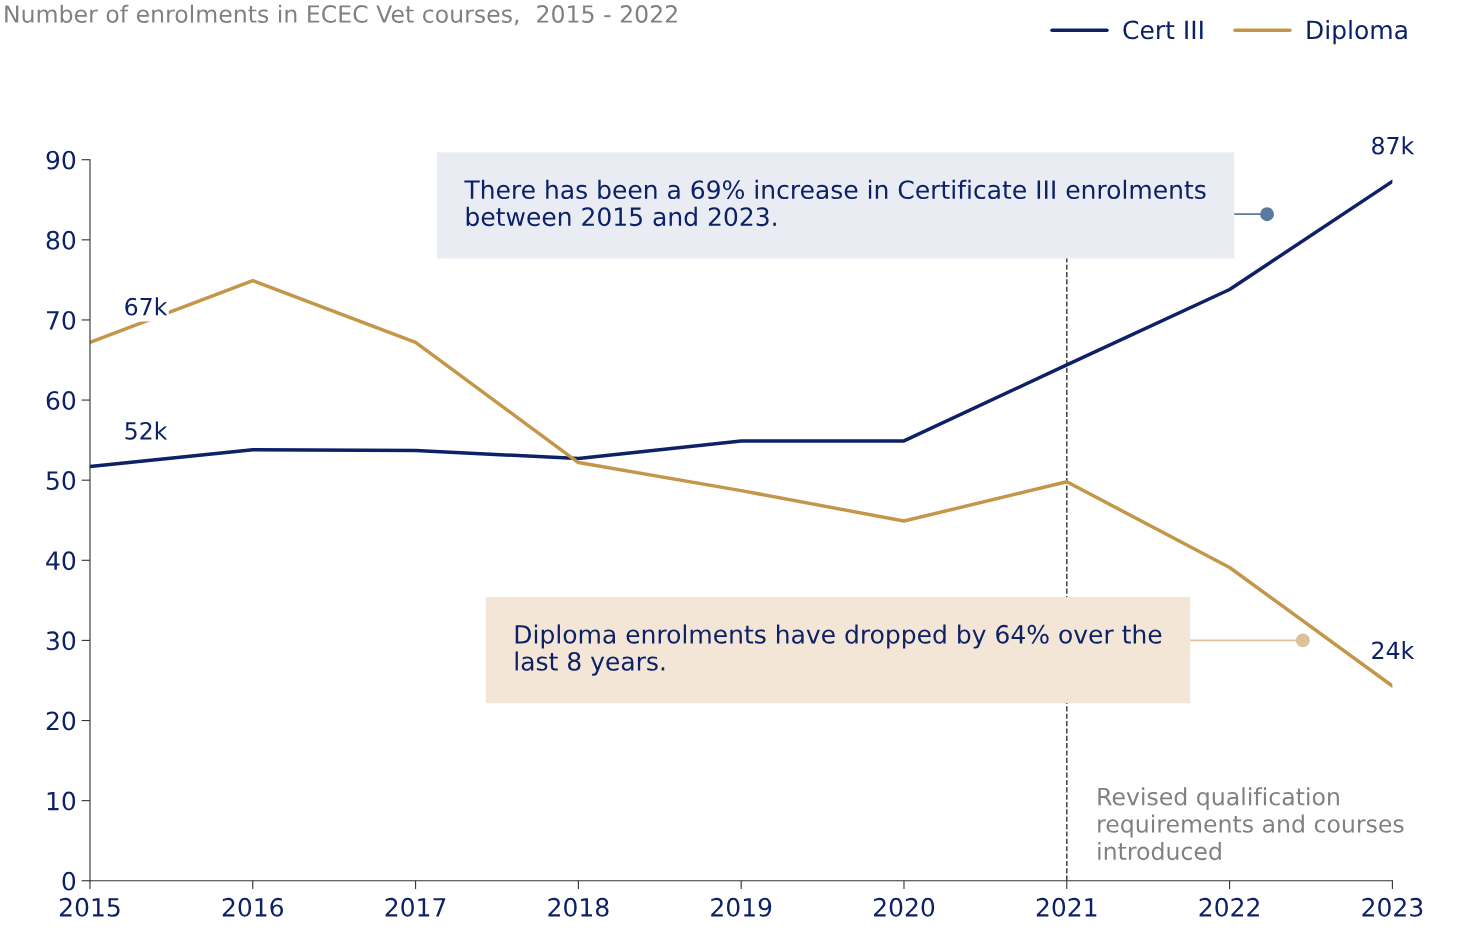  I want to click on legend-label: Diploma, so click(1357, 32).